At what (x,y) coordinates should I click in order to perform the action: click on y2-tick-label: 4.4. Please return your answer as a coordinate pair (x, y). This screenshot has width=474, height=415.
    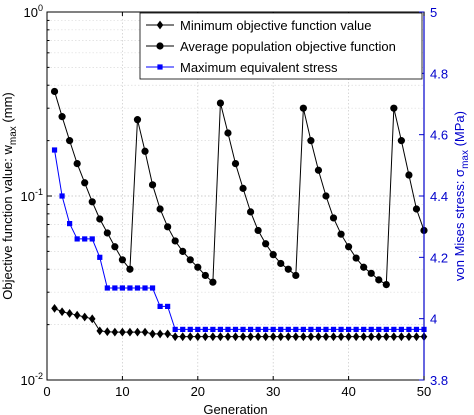
    Looking at the image, I should click on (439, 196).